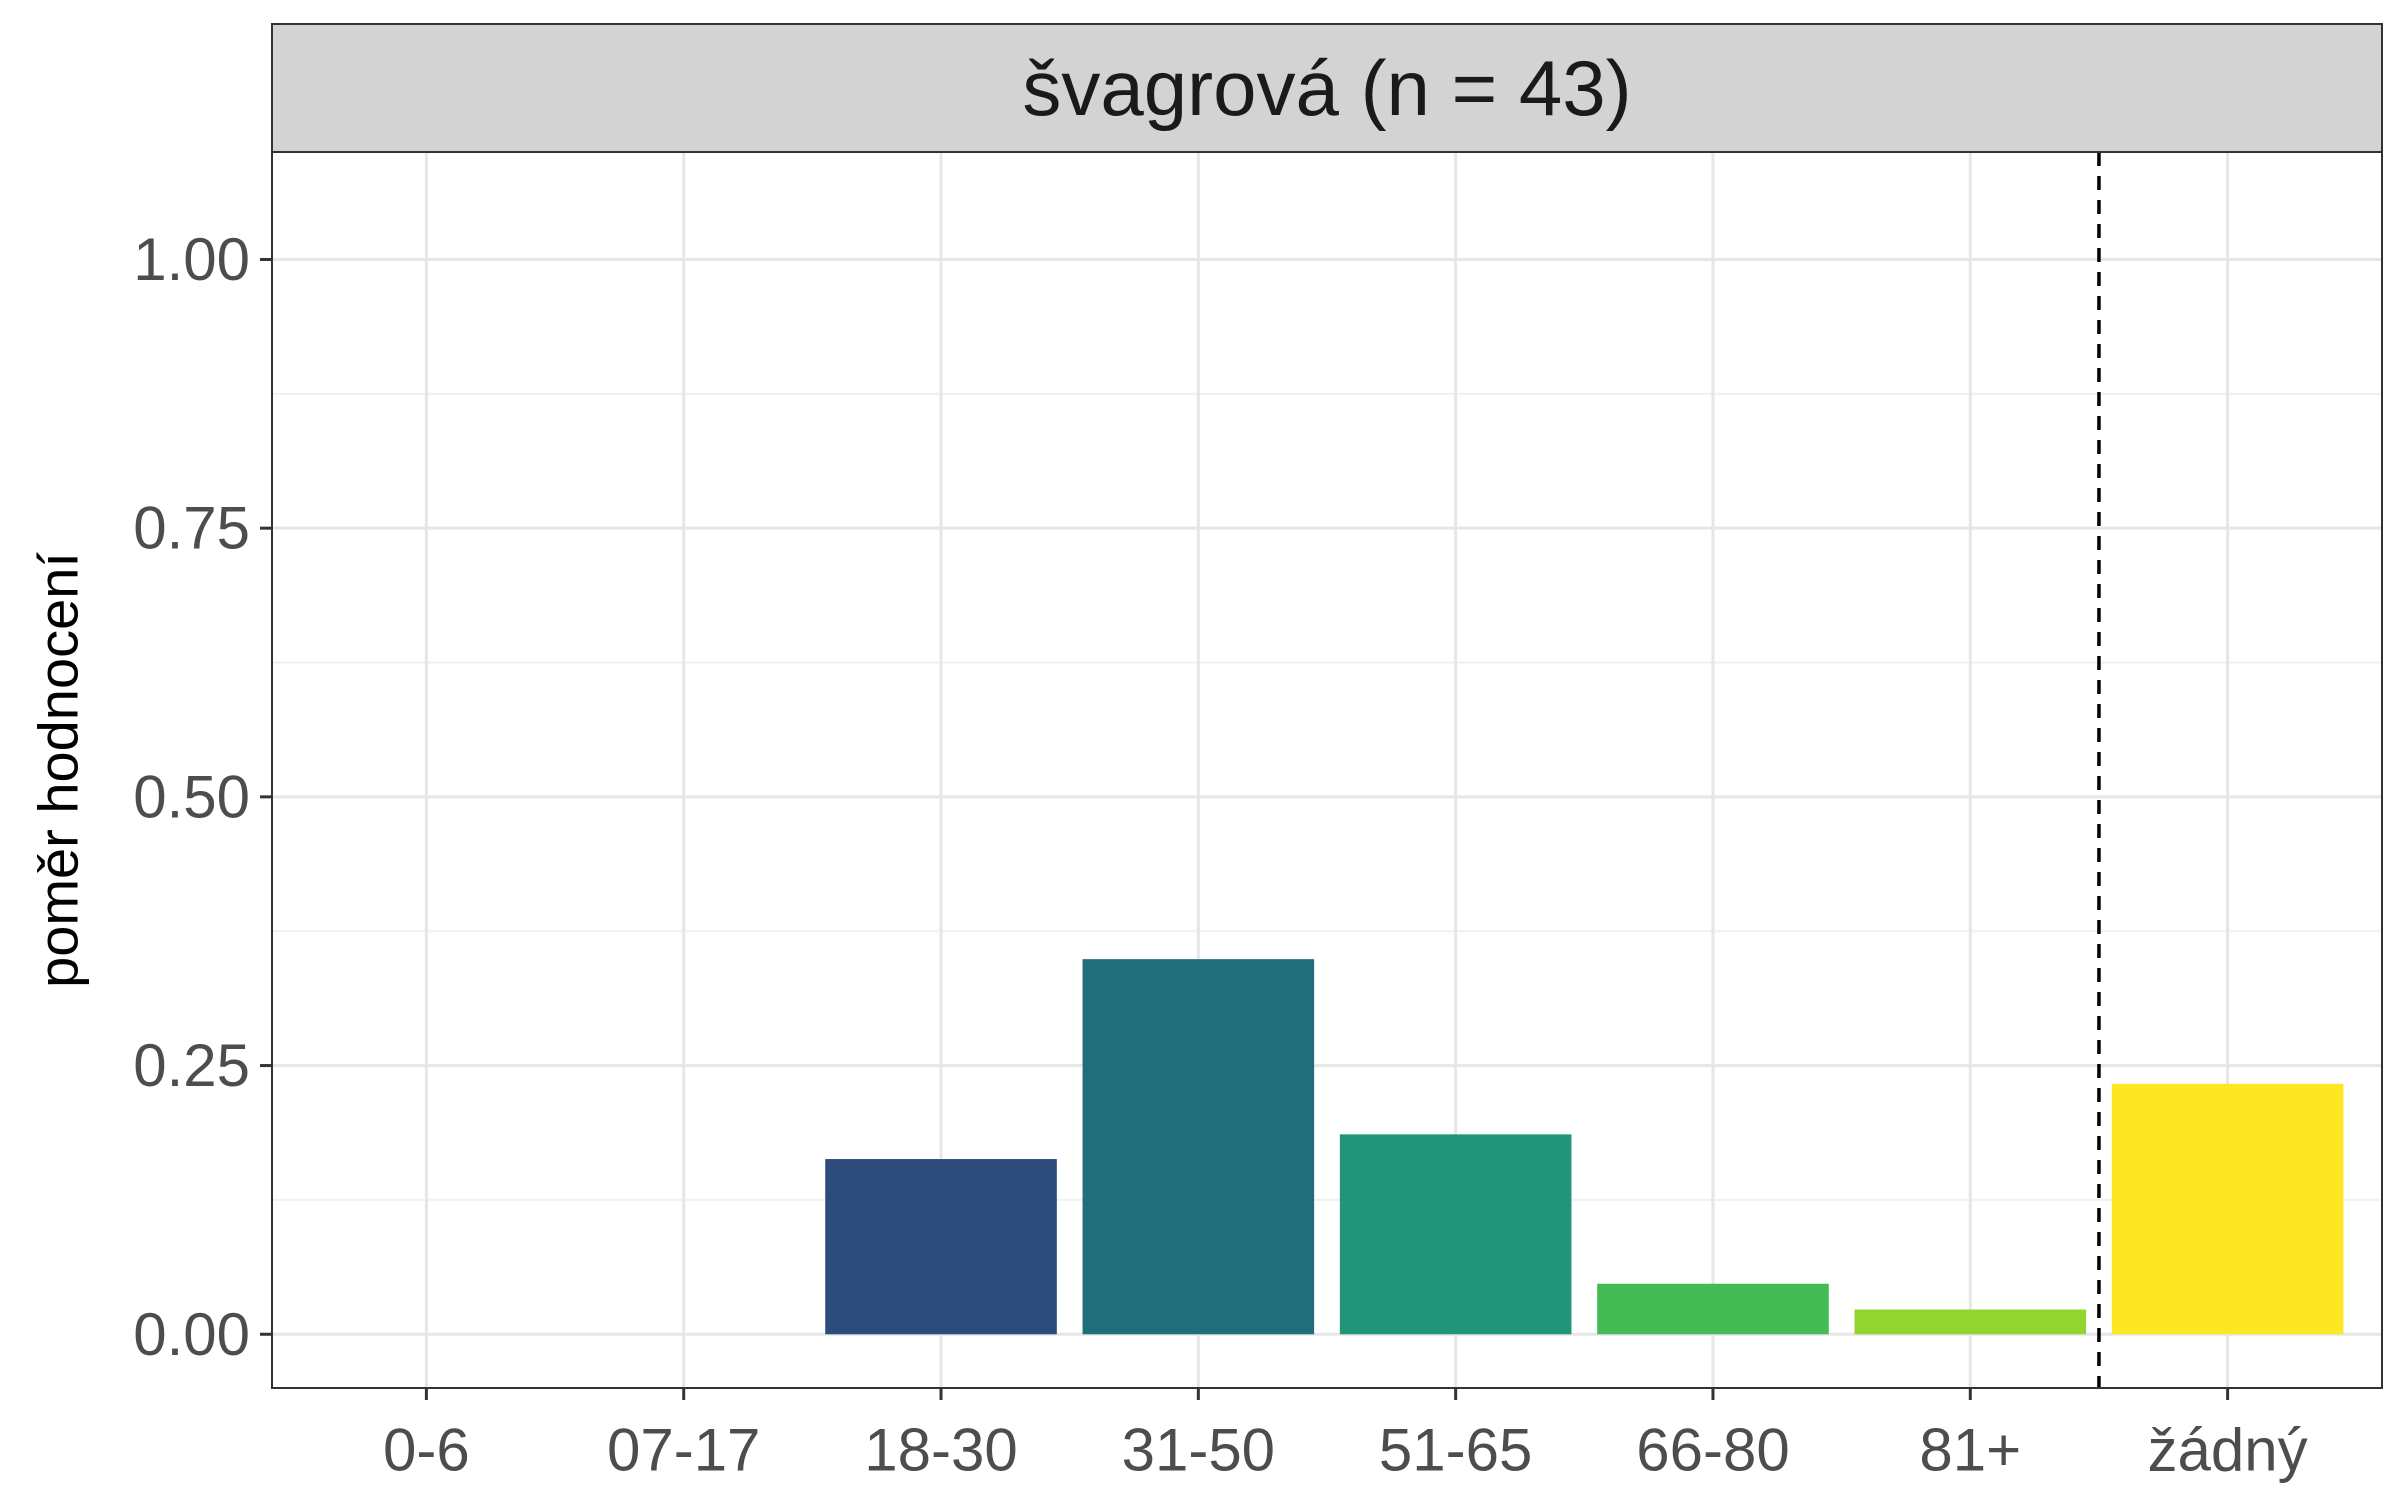 This screenshot has width=2400, height=1505. Describe the element at coordinates (2228, 1450) in the screenshot. I see `x-tick-label: žádný` at that location.